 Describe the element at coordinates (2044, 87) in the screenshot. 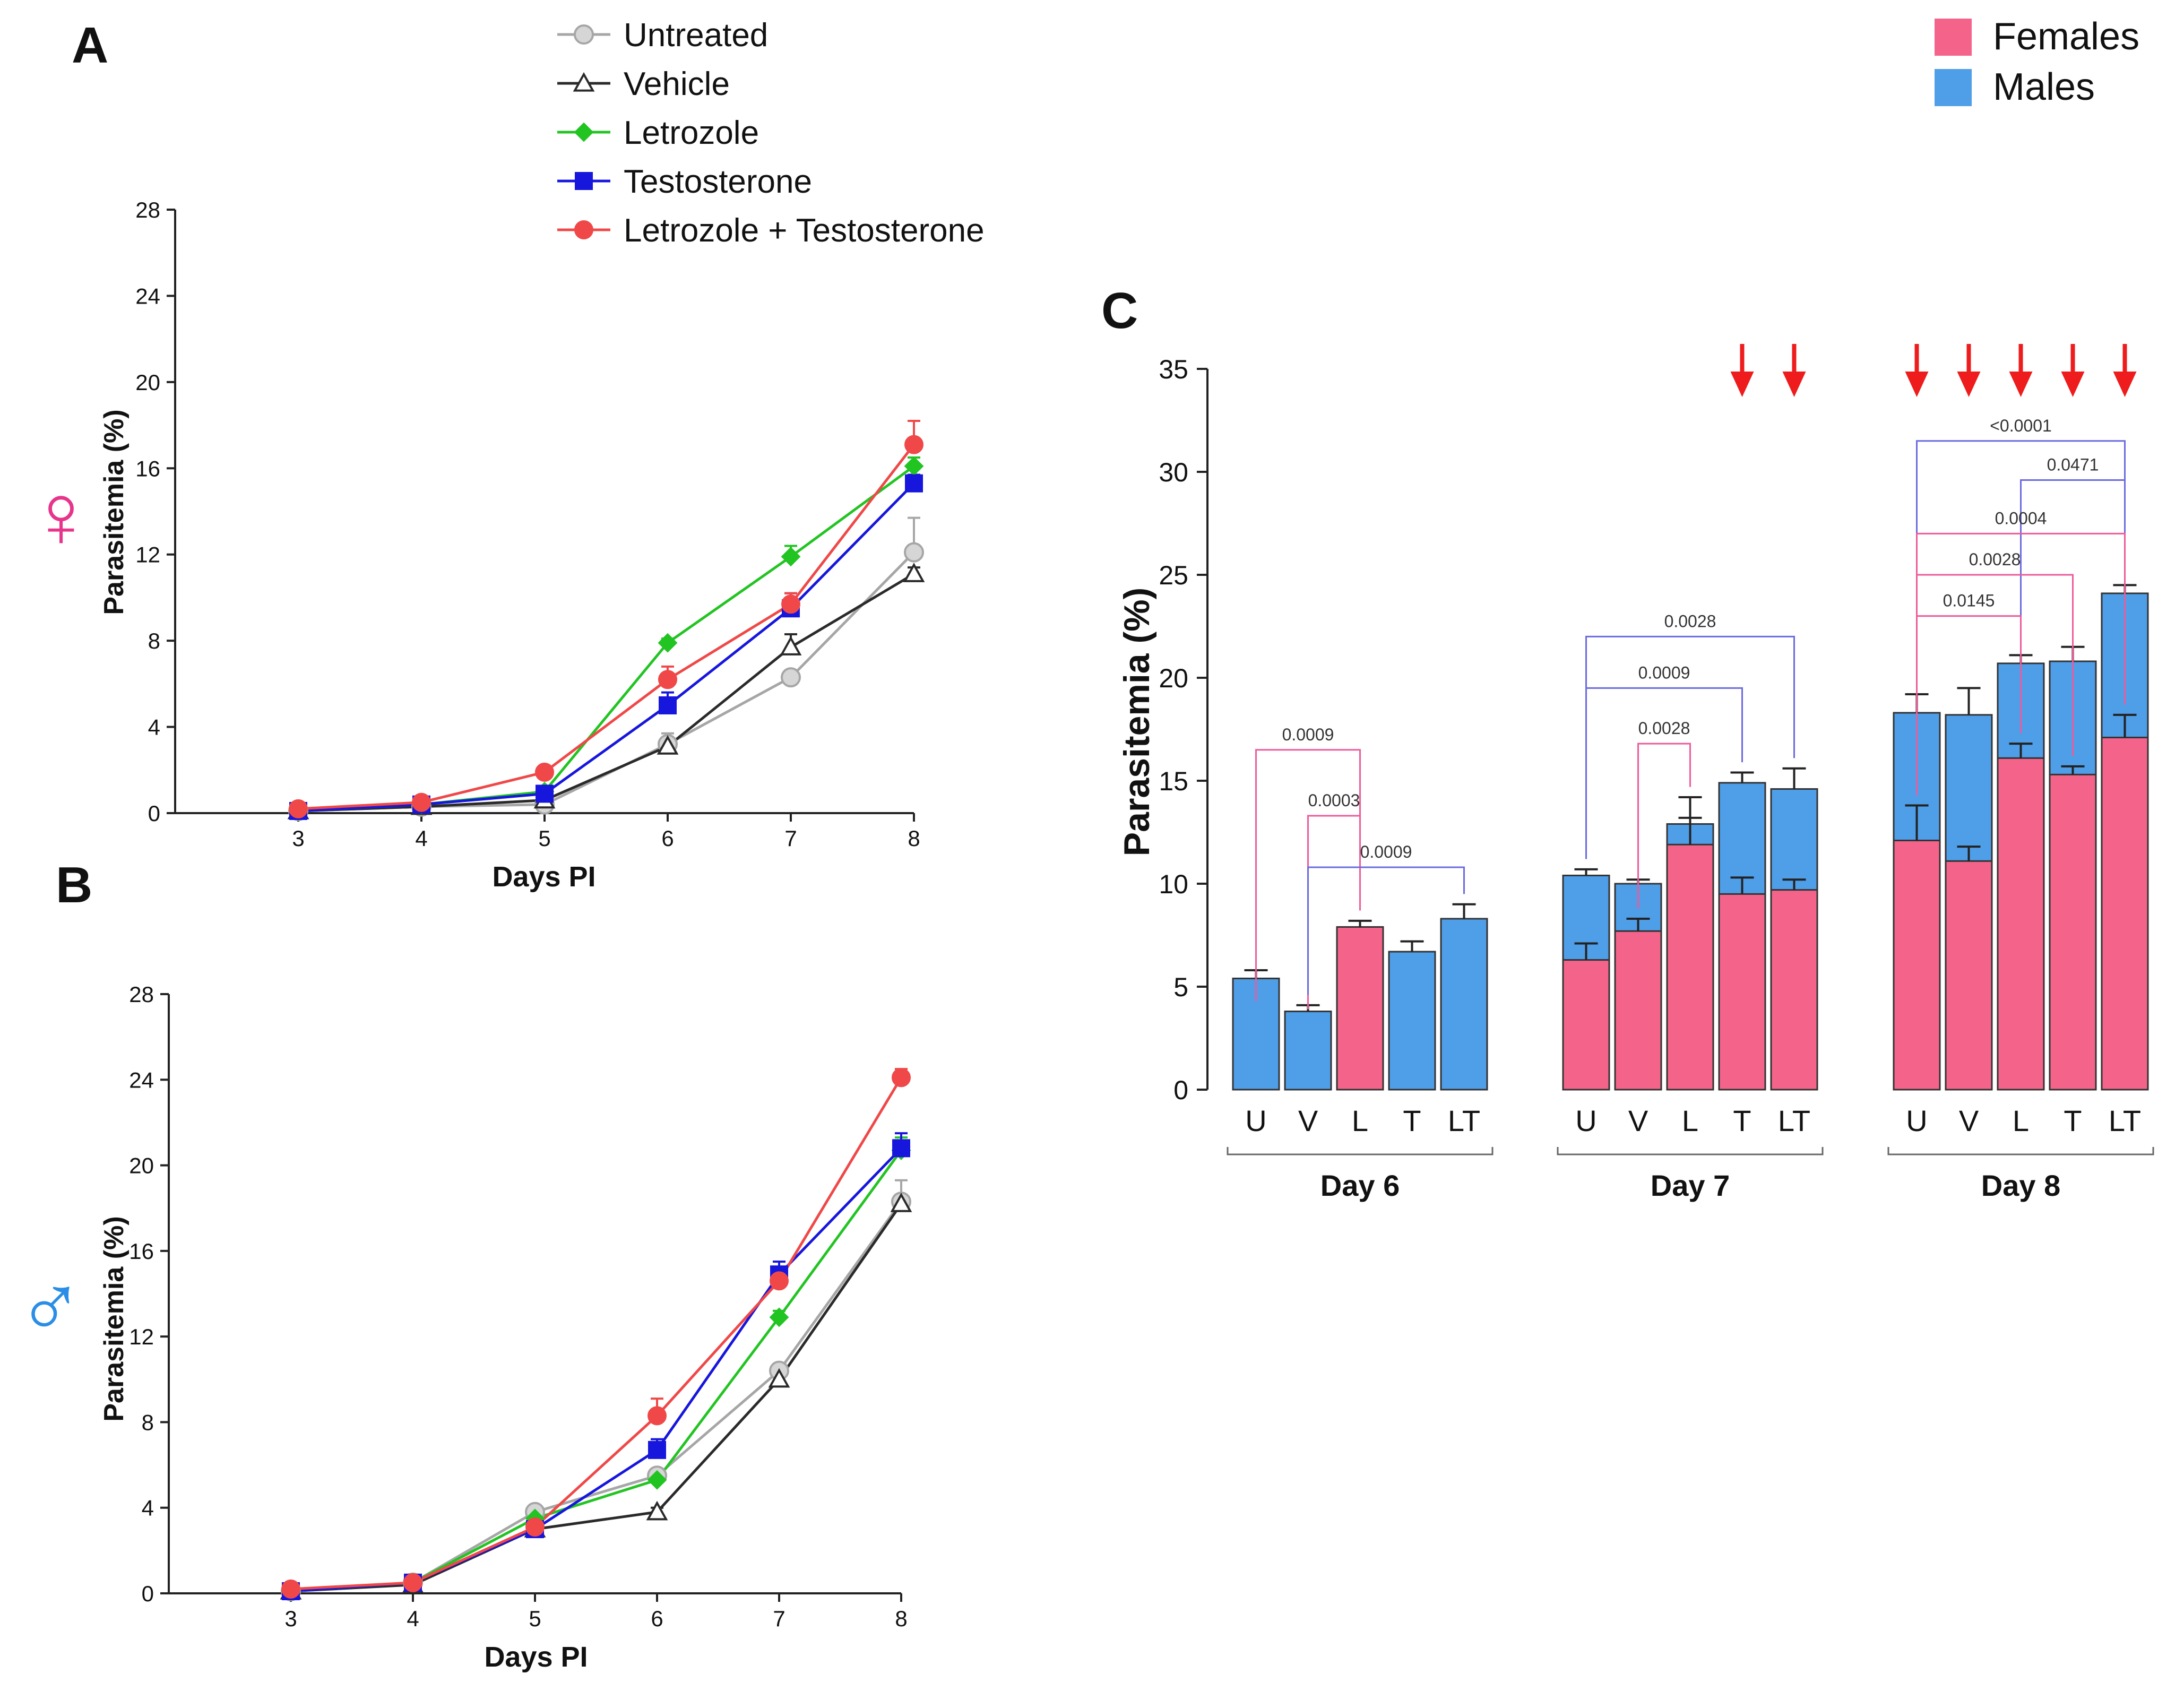

I see `legend-label-males: Males` at that location.